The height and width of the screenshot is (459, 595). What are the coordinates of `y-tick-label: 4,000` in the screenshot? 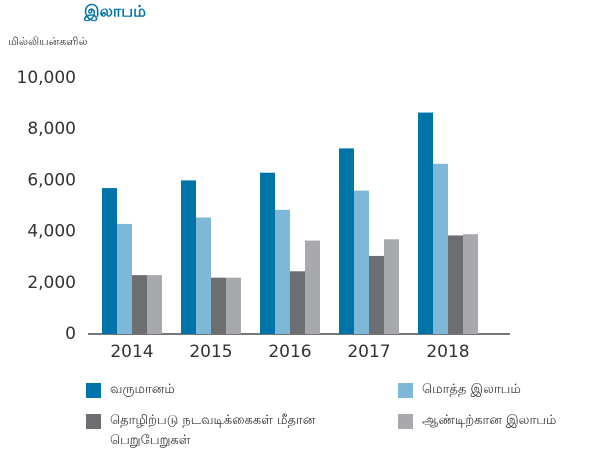 It's located at (51, 232).